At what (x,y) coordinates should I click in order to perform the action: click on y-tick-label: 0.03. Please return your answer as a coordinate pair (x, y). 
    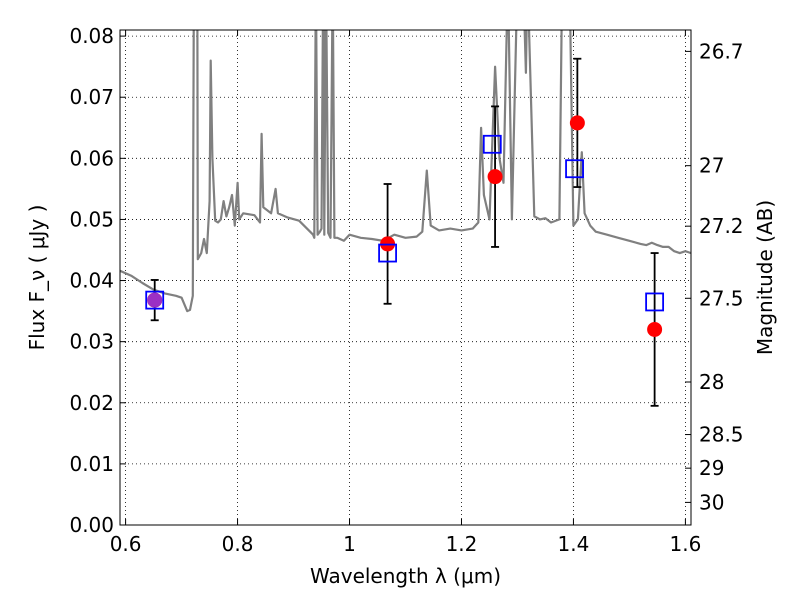
    Looking at the image, I should click on (91, 342).